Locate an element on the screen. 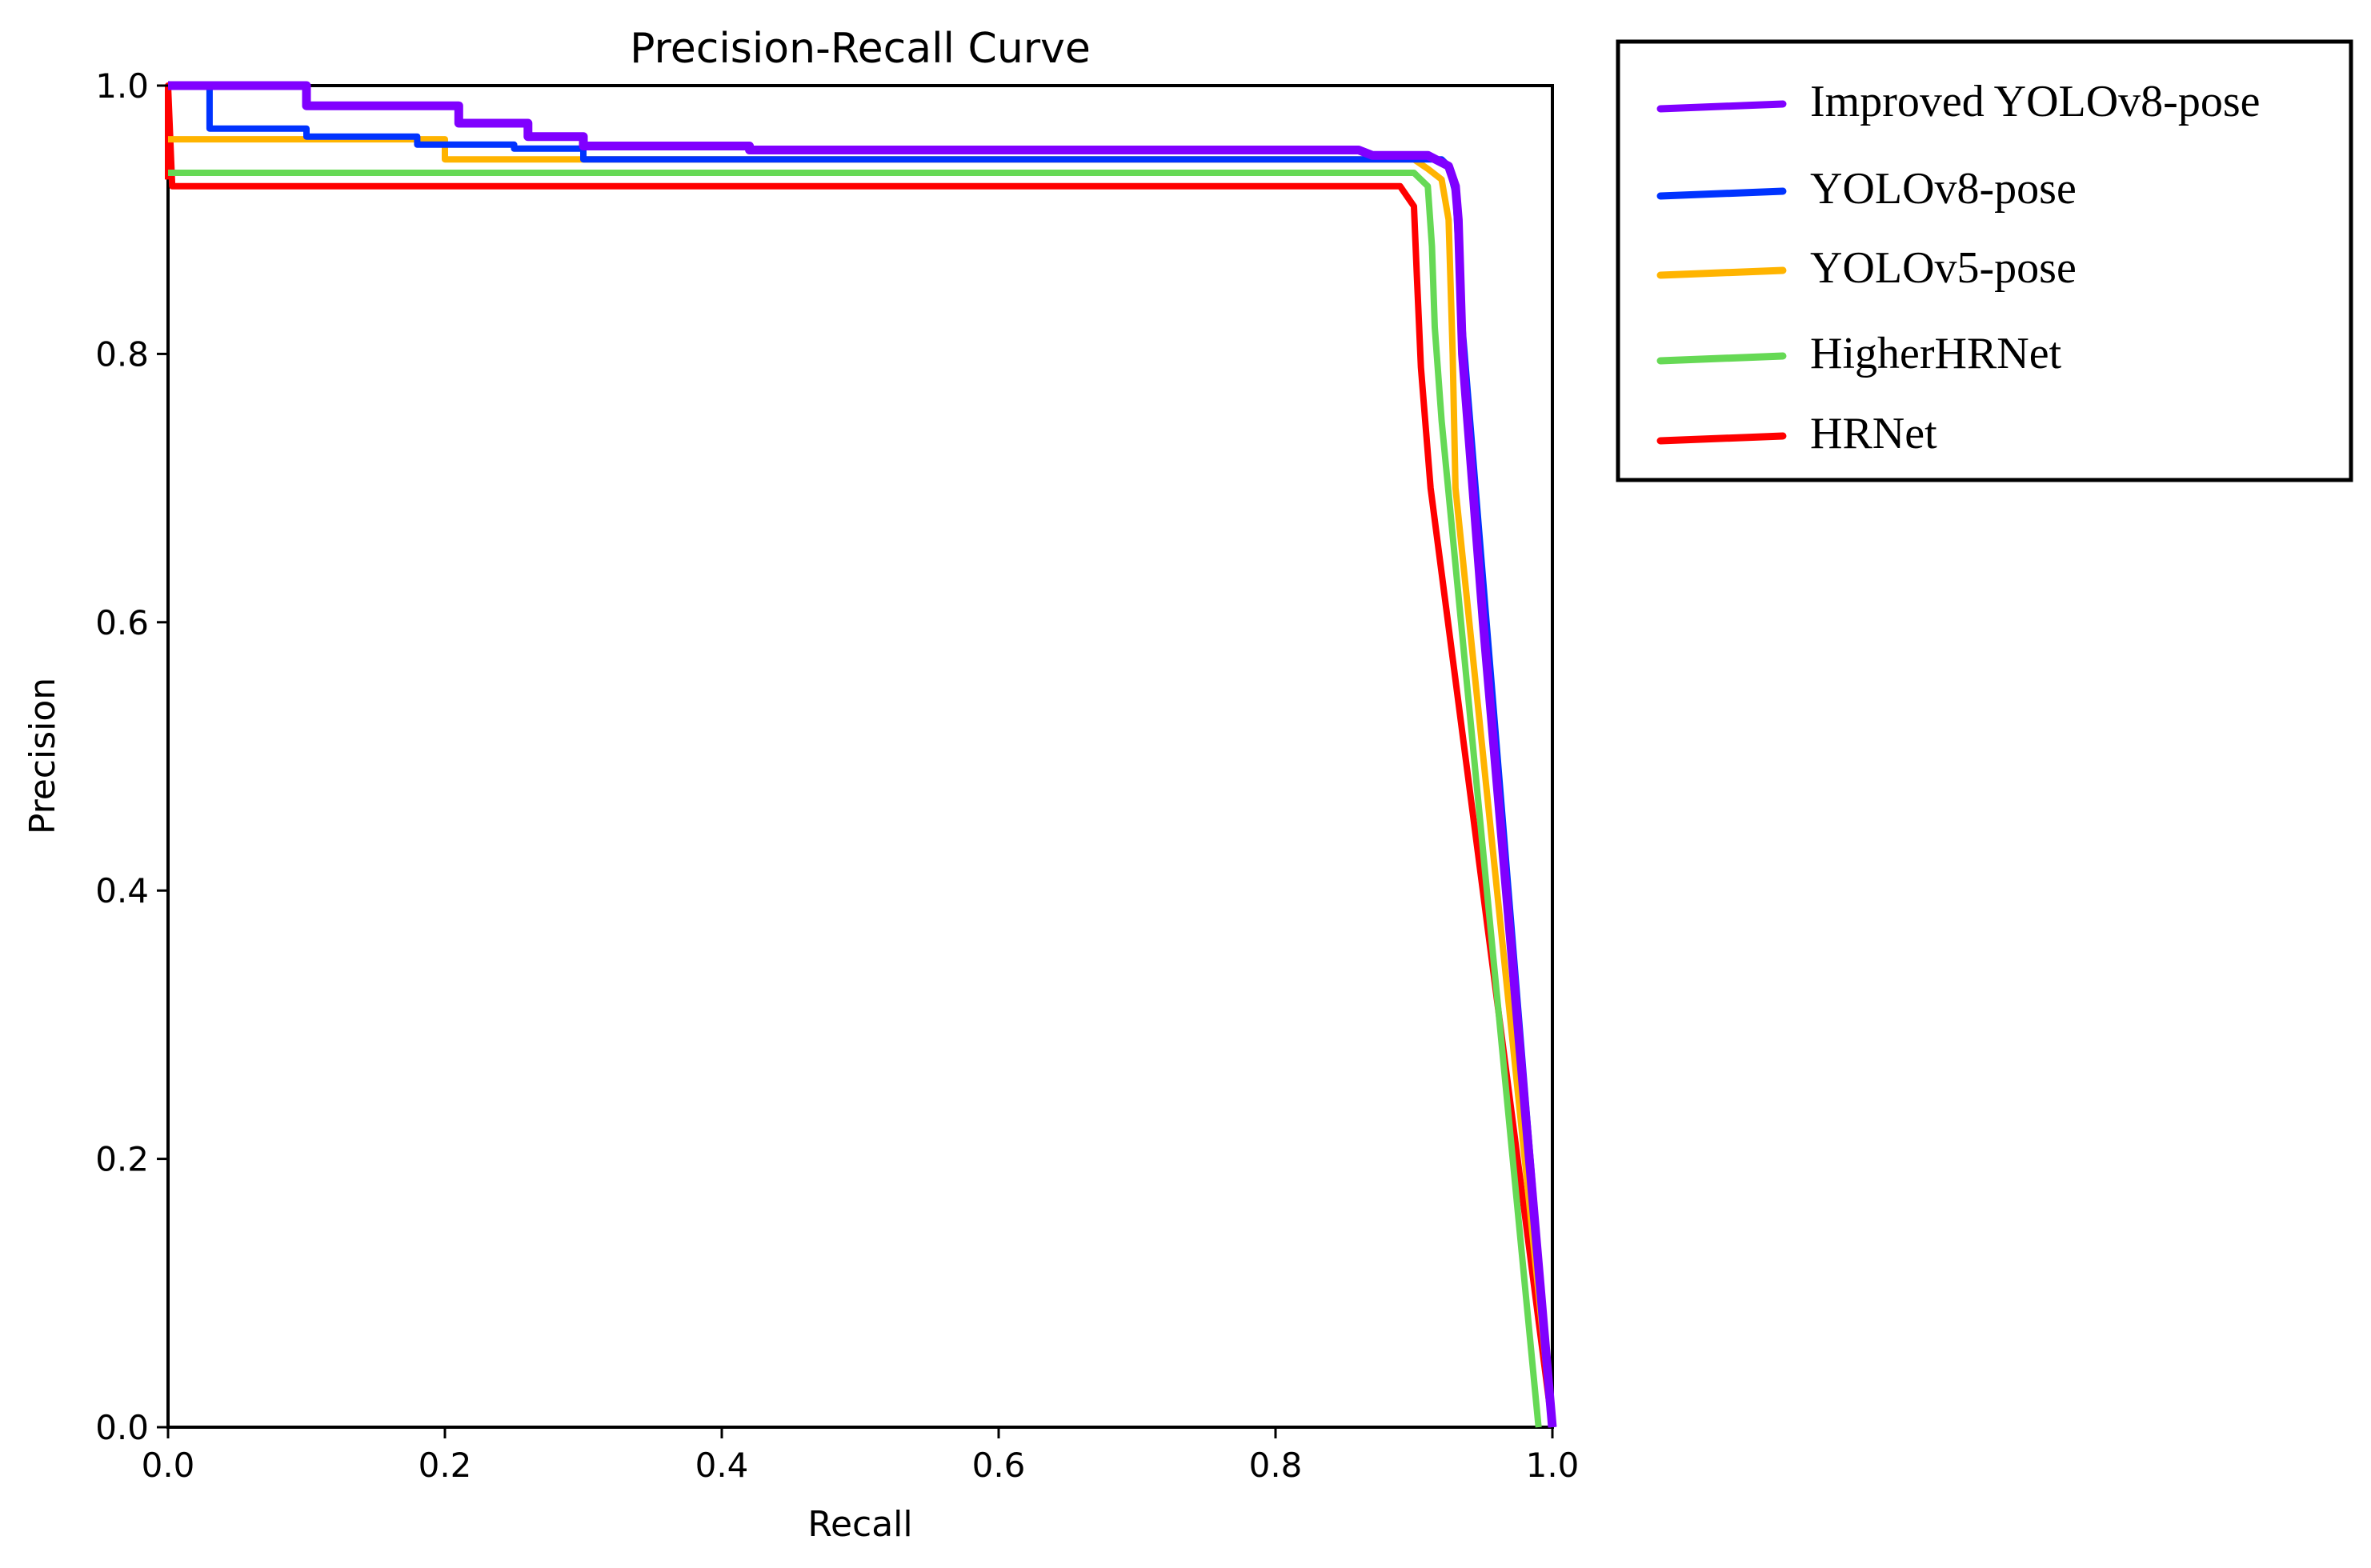 This screenshot has height=1568, width=2371. y-tick-label: 0.2 is located at coordinates (122, 1159).